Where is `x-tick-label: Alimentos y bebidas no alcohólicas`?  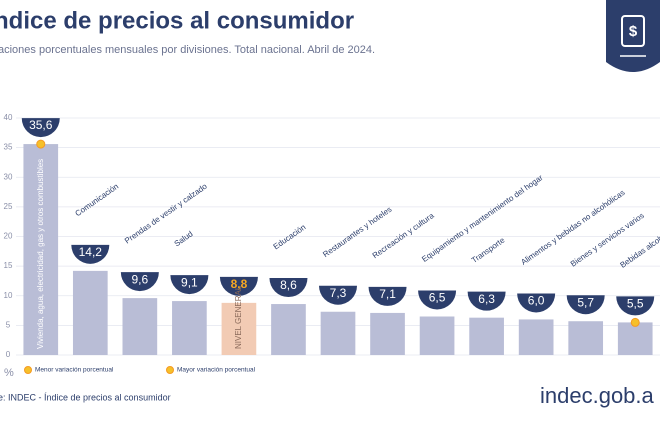
x-tick-label: Alimentos y bebidas no alcohólicas is located at coordinates (572, 227).